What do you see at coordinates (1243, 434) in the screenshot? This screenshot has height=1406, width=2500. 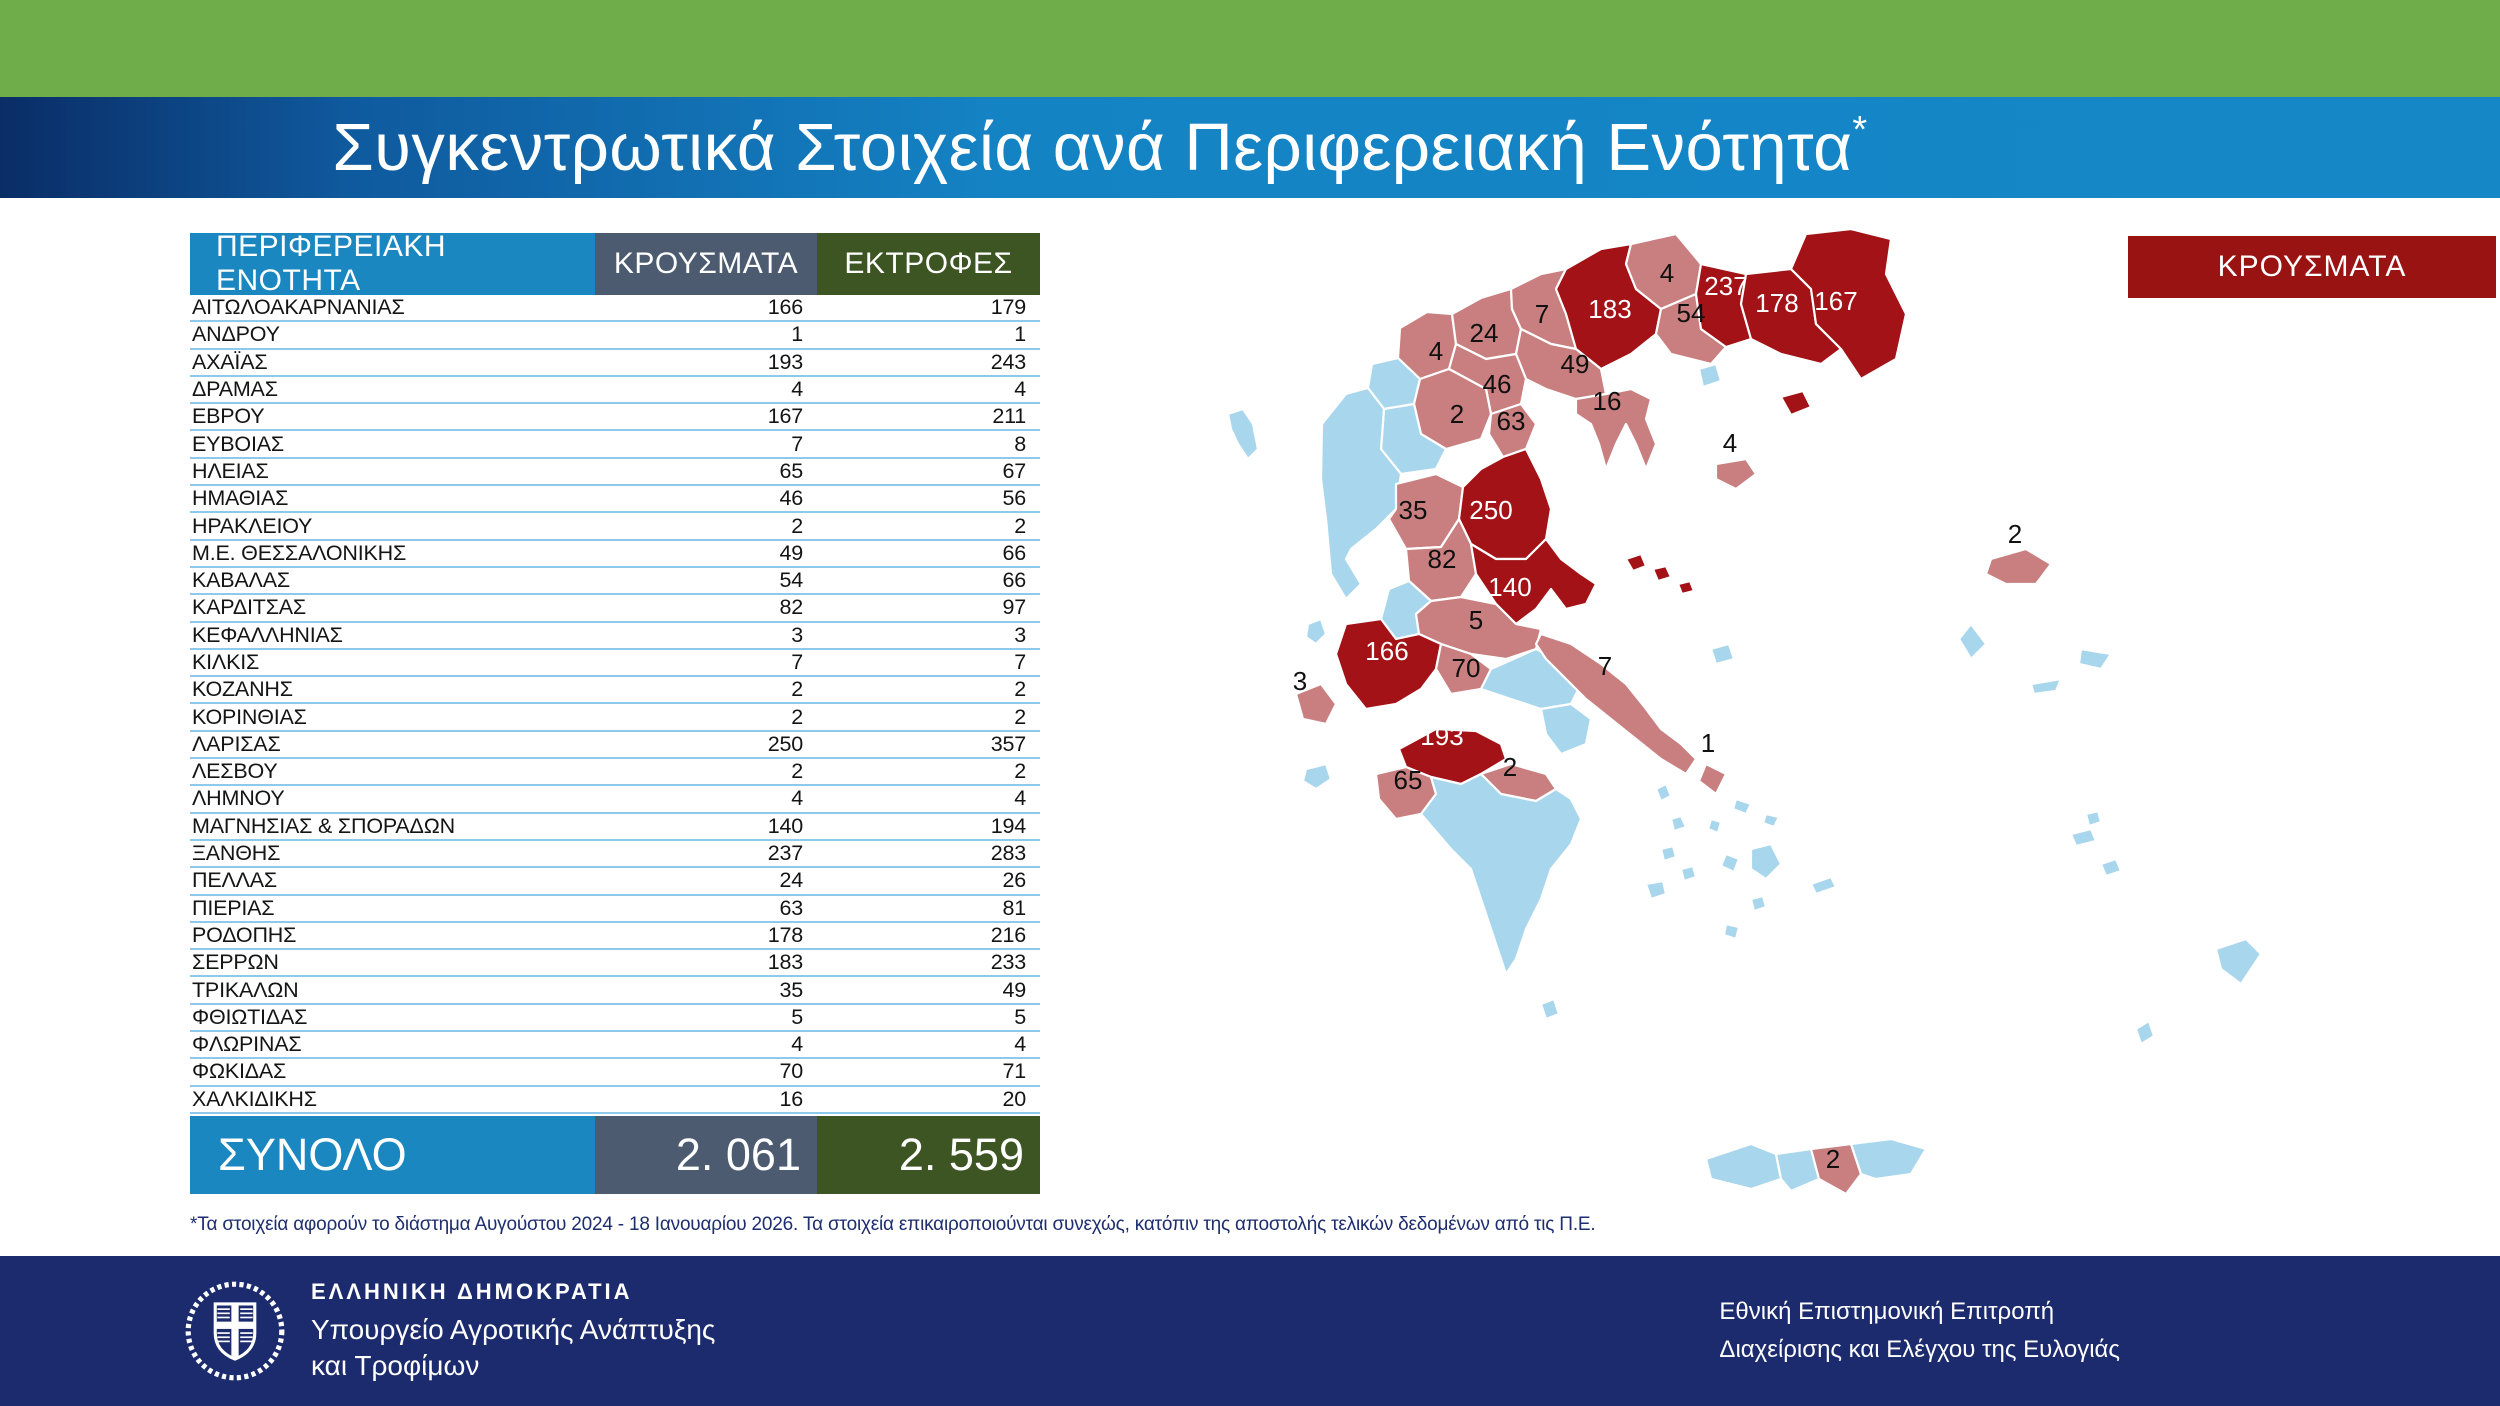 I see `map-region-corfu` at bounding box center [1243, 434].